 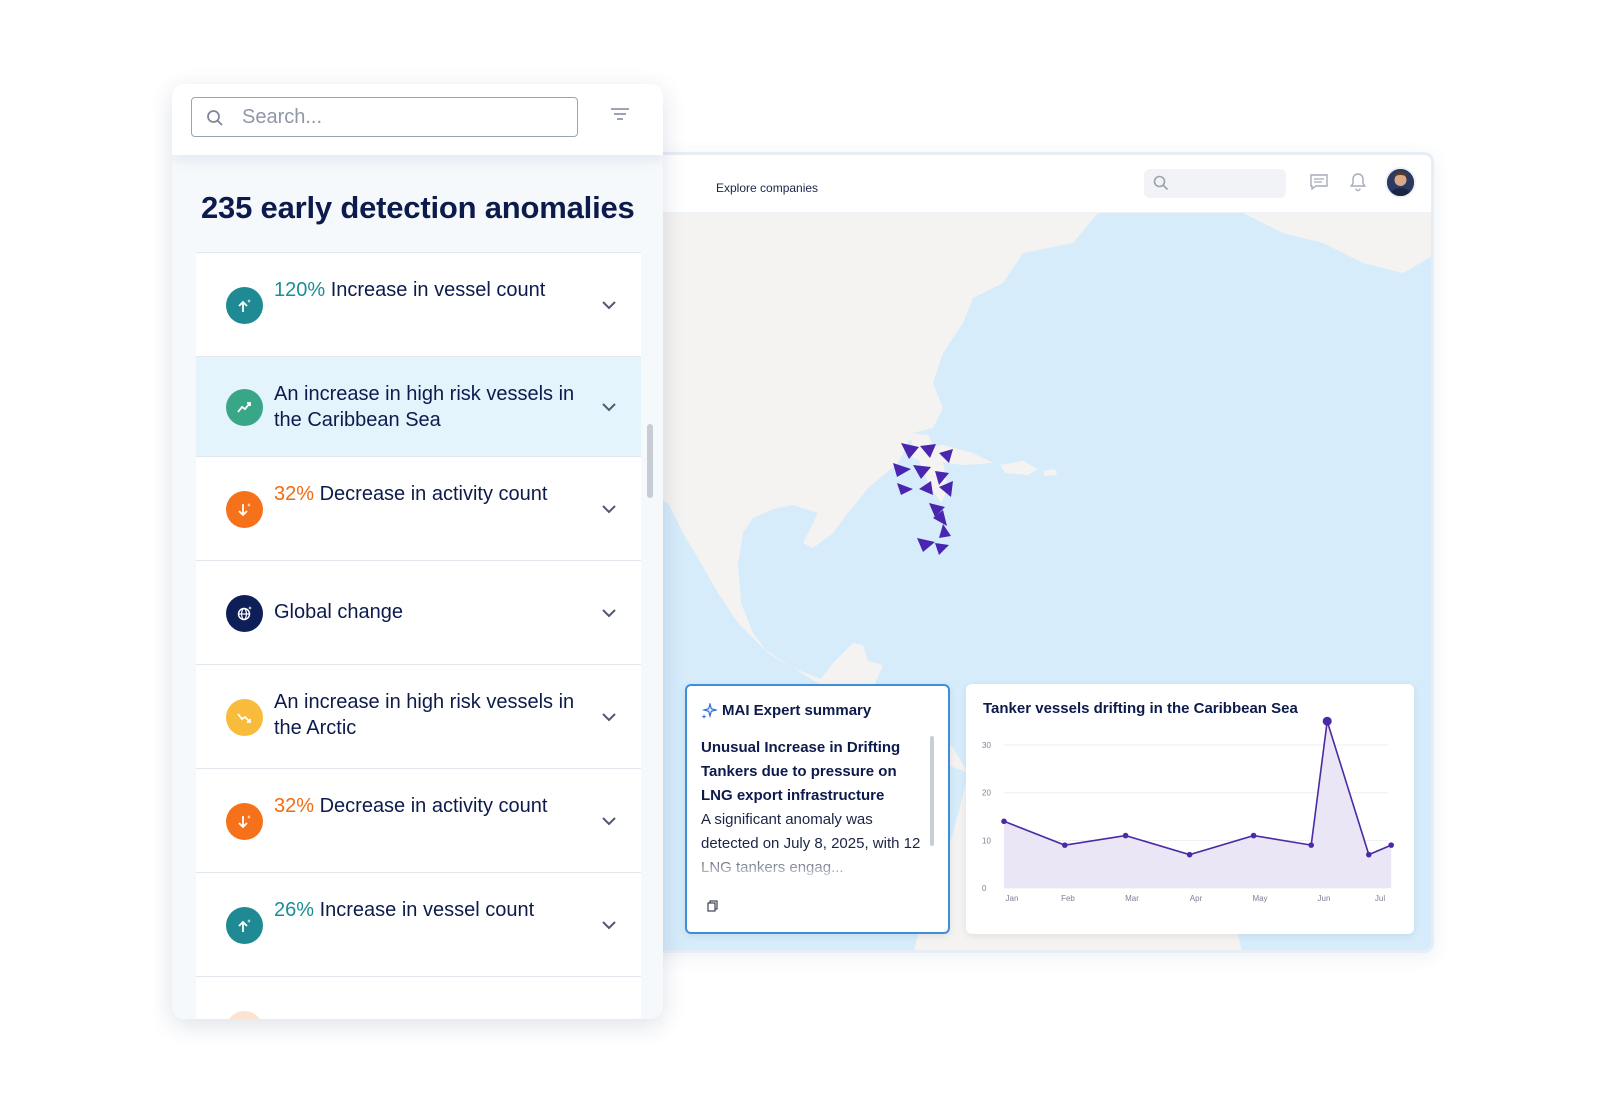 I want to click on trend-up-icon, so click(x=244, y=407).